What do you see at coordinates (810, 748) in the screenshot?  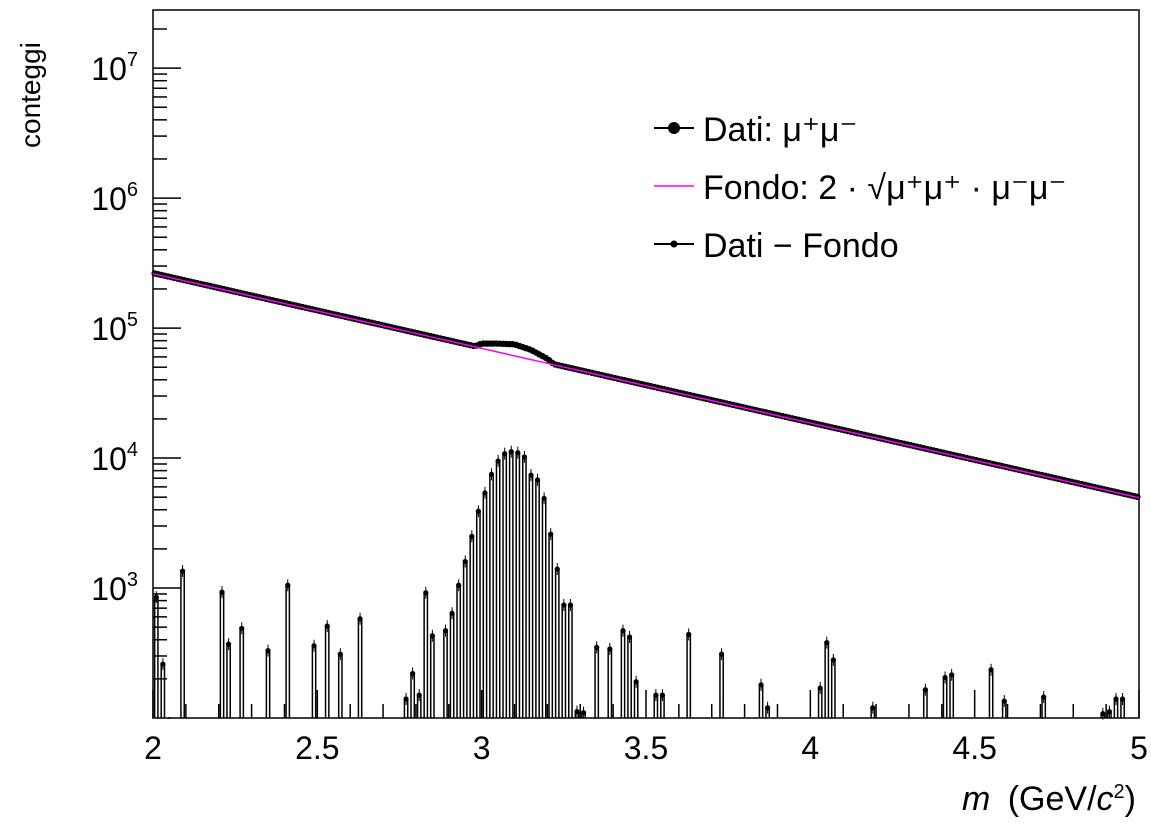 I see `x-tick-label: 4` at bounding box center [810, 748].